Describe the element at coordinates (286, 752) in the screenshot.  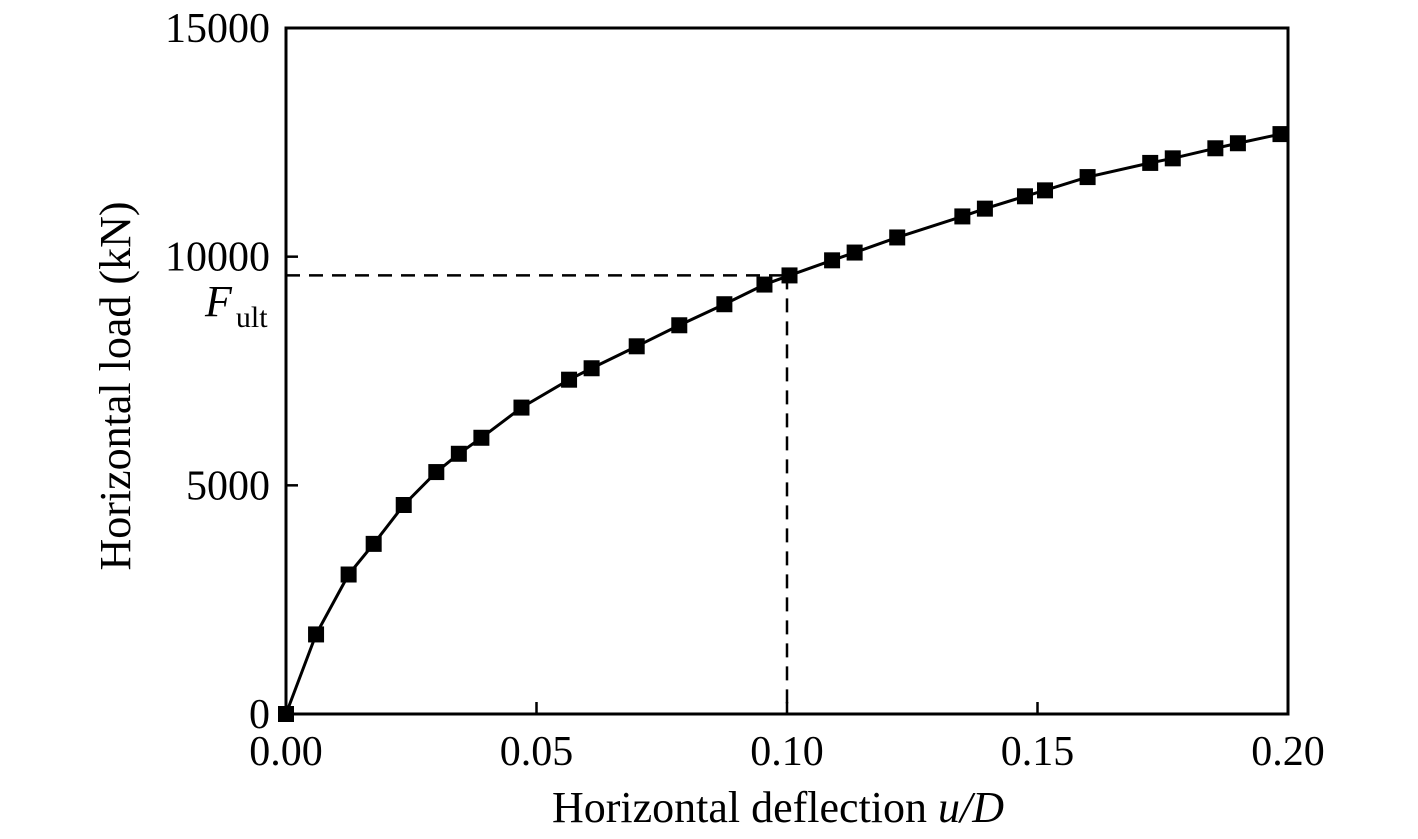
I see `x-tick-label: 0.00` at that location.